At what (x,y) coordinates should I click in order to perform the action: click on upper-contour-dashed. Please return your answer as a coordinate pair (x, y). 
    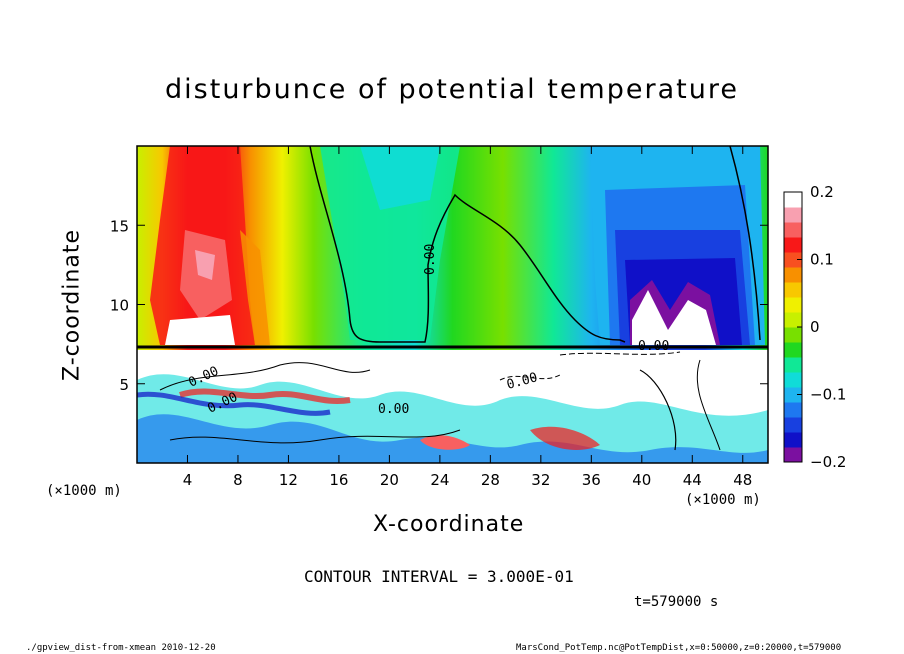
    Looking at the image, I should click on (620, 353).